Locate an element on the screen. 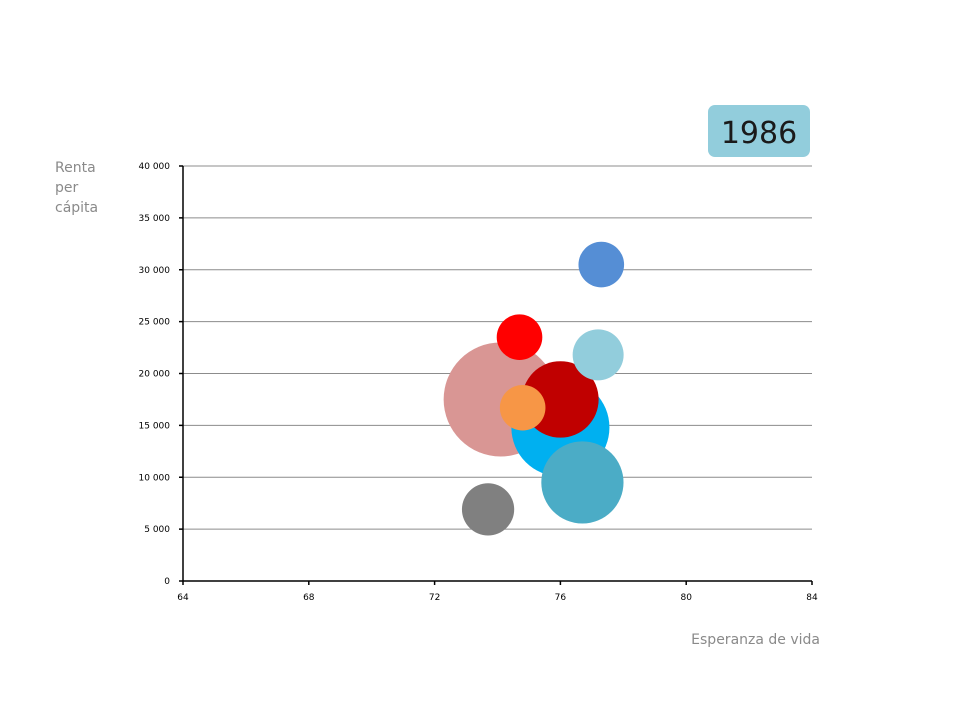  y-tick-label-group: 10 000 is located at coordinates (154, 478).